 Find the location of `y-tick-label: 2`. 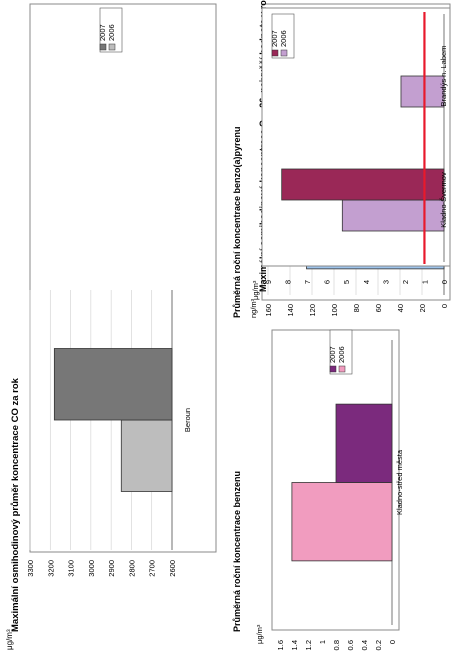

y-tick-label: 2 is located at coordinates (405, 282).